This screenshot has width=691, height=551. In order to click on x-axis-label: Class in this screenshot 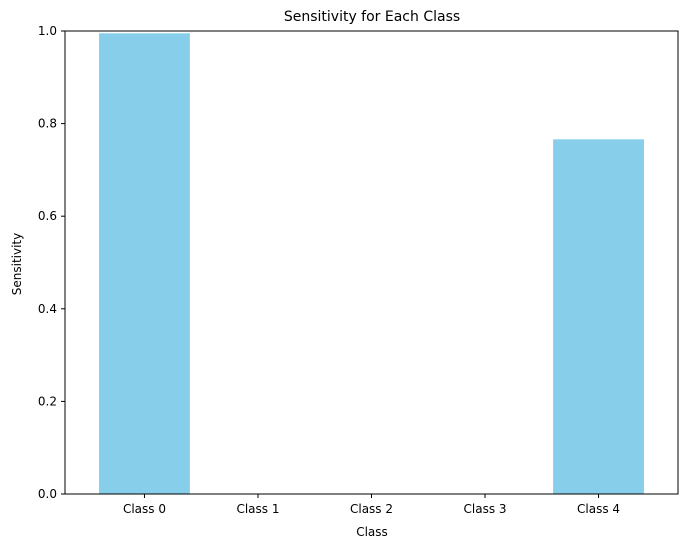, I will do `click(372, 532)`.